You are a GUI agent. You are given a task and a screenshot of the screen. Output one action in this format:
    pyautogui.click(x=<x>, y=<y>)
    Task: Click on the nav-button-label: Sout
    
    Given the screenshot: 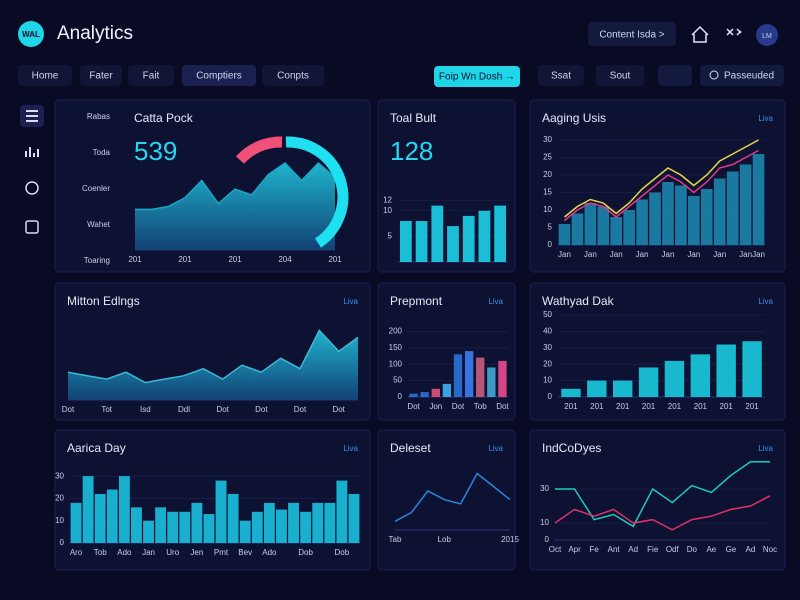 What is the action you would take?
    pyautogui.click(x=620, y=76)
    